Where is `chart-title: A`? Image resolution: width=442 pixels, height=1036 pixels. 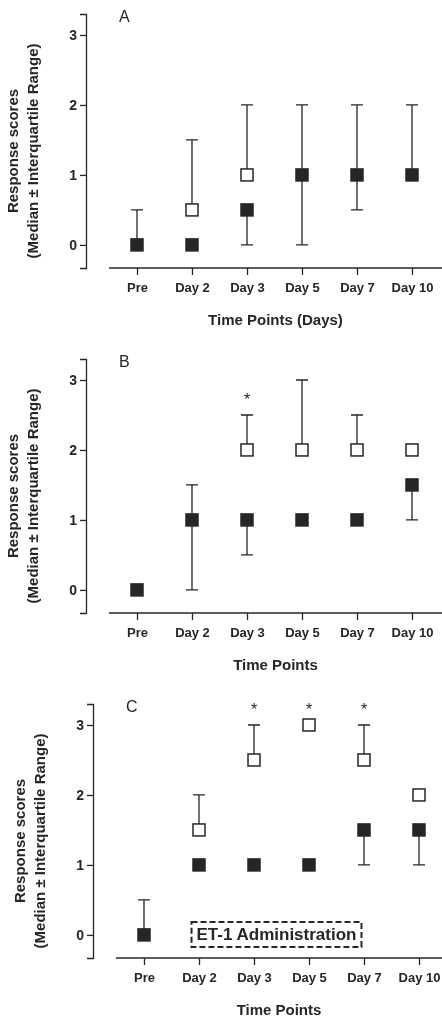
chart-title: A is located at coordinates (124, 16).